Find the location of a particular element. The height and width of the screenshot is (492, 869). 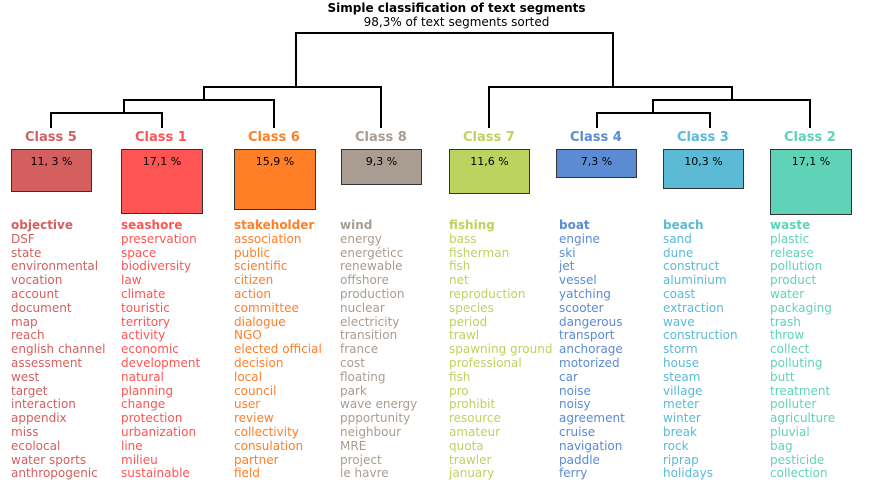

class-word: dialogue is located at coordinates (260, 321).